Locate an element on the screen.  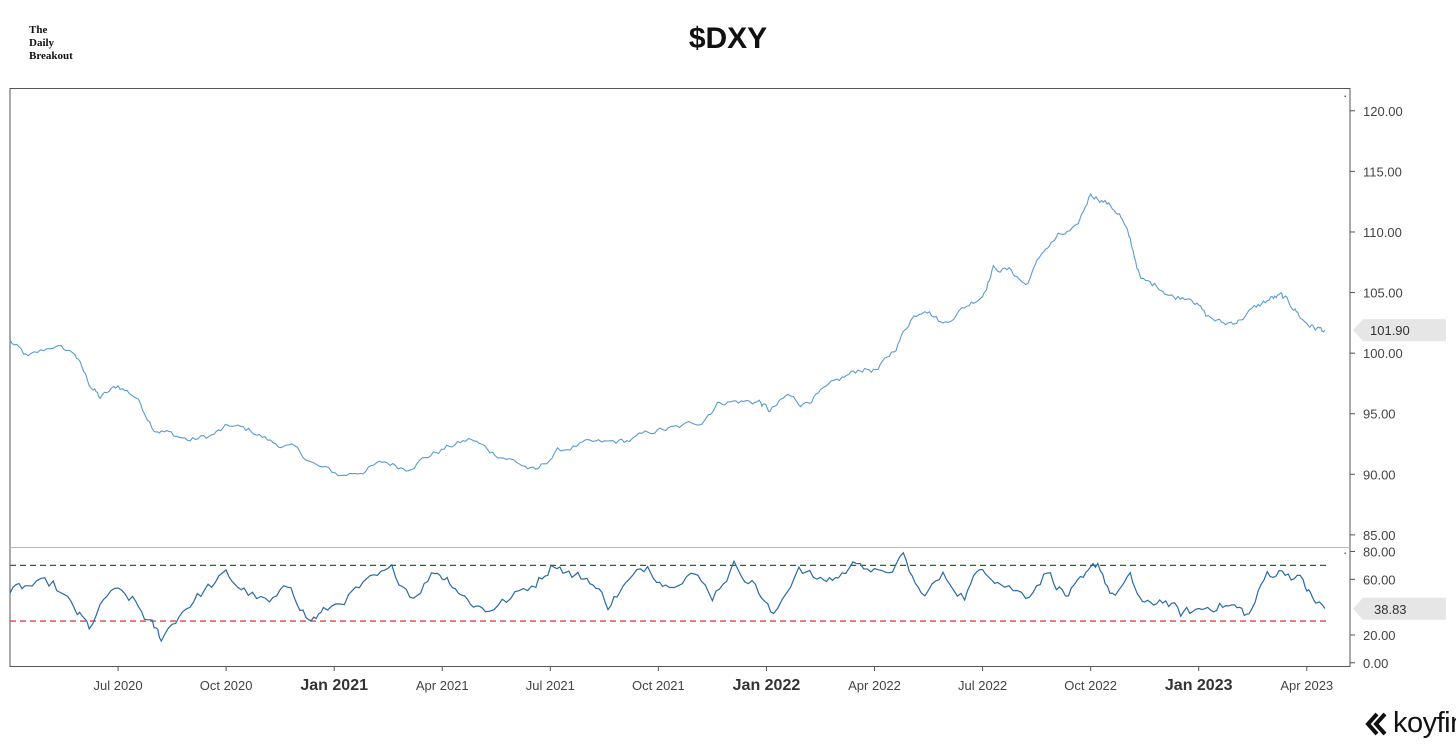
price-y-tick-label: 85.00 is located at coordinates (1379, 535).